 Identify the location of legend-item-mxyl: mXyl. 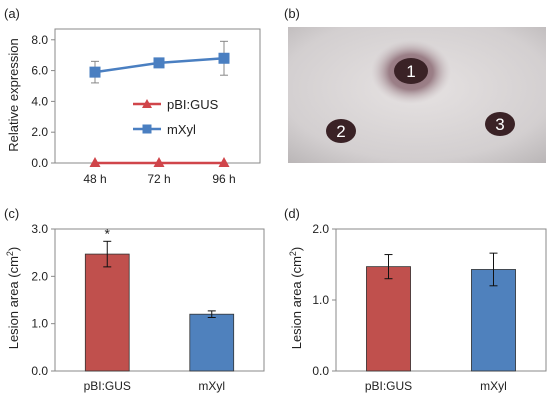
(164, 129).